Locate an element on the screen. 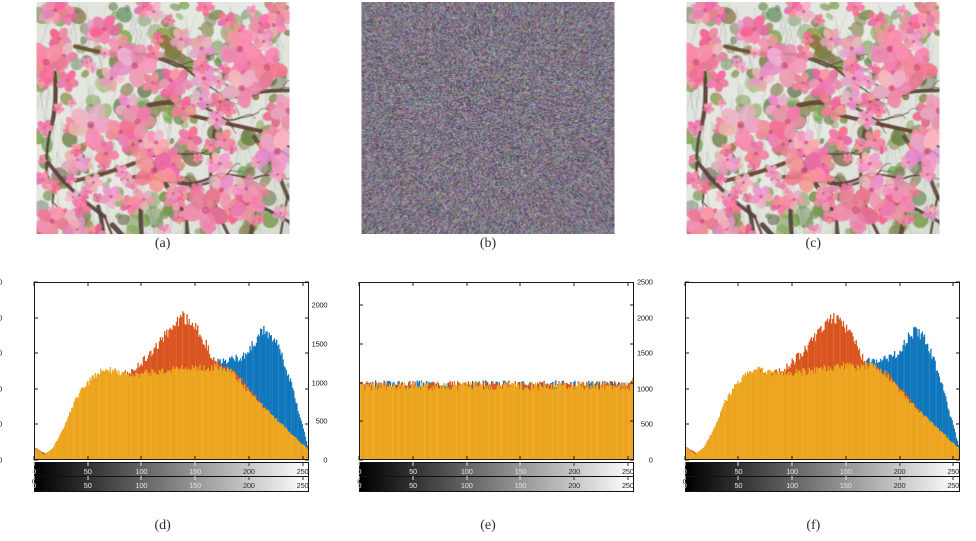 The image size is (976, 541). colorbar-tick-label: 200 is located at coordinates (899, 471).